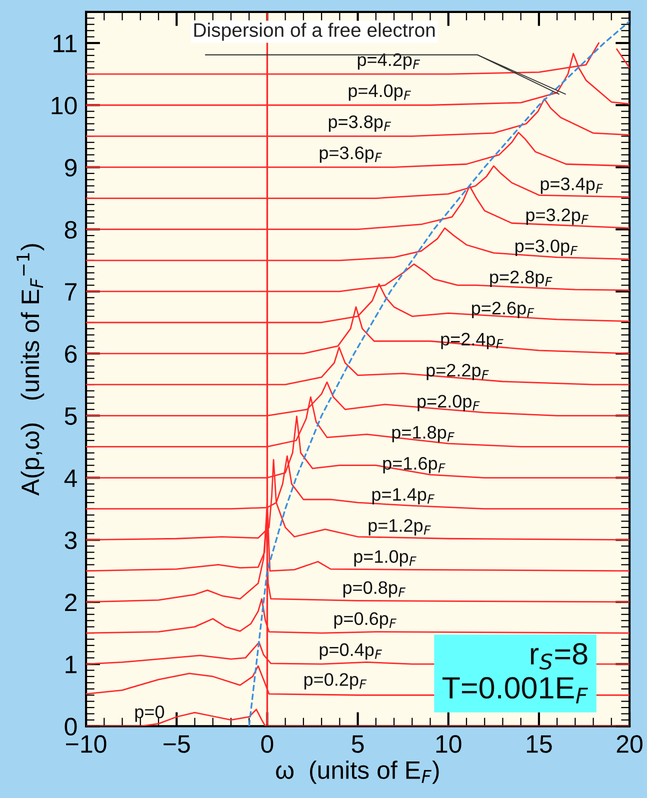  I want to click on series-label: p=0.6p$_{F}$, so click(365, 620).